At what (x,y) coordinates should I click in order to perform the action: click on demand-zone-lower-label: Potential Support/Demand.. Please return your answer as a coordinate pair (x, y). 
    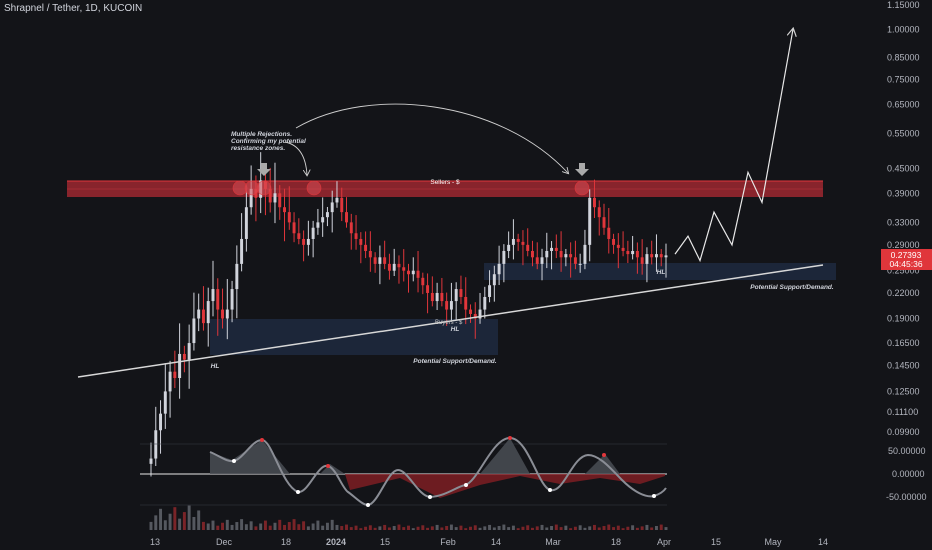
    Looking at the image, I should click on (455, 361).